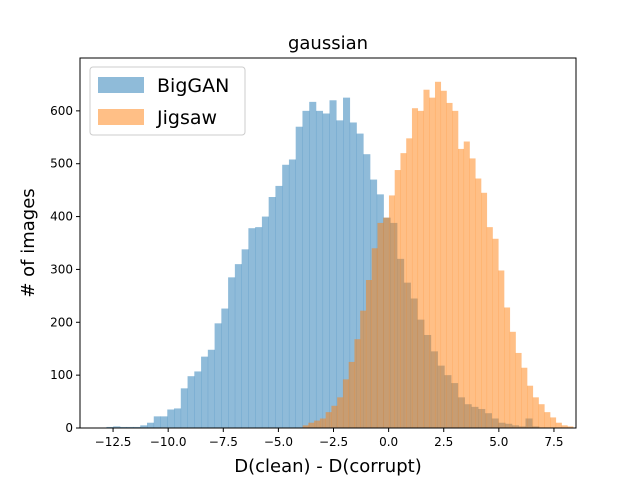 This screenshot has height=480, width=640. What do you see at coordinates (28, 242) in the screenshot?
I see `y-axis-label: # of images` at bounding box center [28, 242].